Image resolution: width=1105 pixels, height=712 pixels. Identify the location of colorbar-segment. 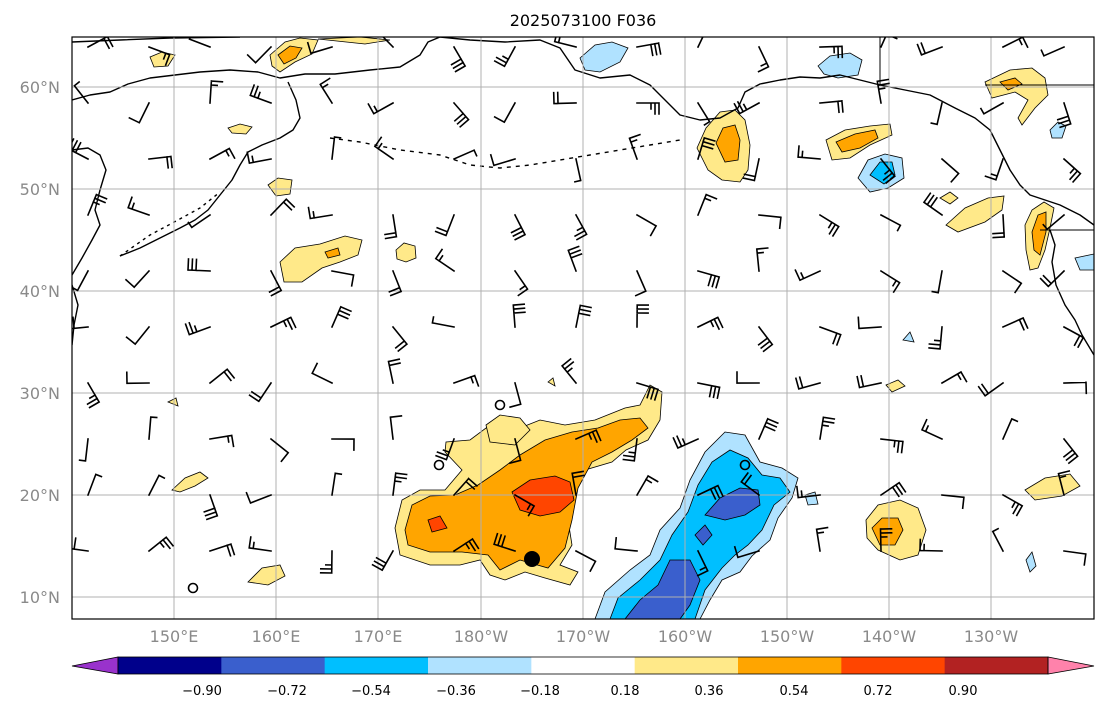
(170, 665).